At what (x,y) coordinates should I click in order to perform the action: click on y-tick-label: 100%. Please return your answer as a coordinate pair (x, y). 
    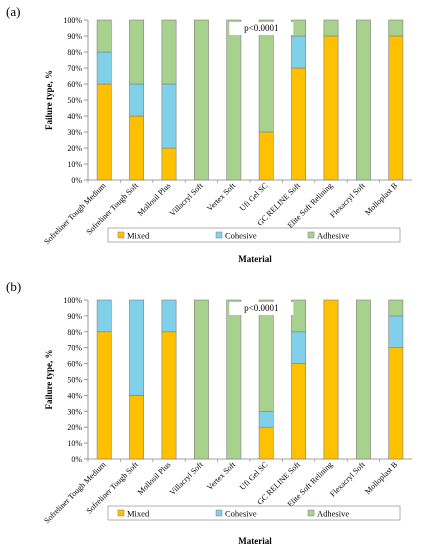
    Looking at the image, I should click on (72, 300).